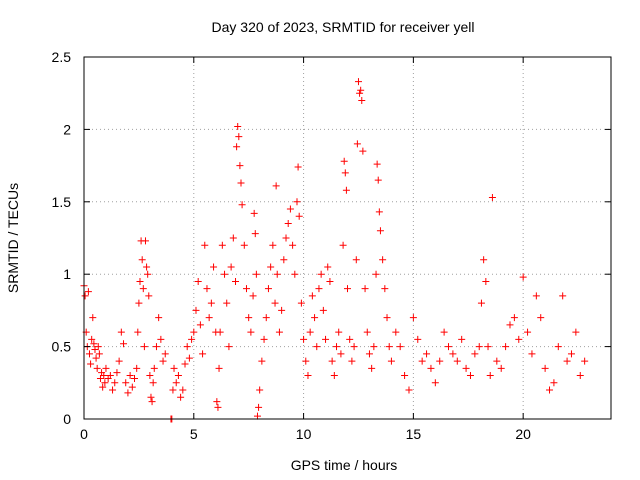 The height and width of the screenshot is (480, 640). Describe the element at coordinates (13, 238) in the screenshot. I see `y-axis-label: SRMTID / TECUs` at that location.